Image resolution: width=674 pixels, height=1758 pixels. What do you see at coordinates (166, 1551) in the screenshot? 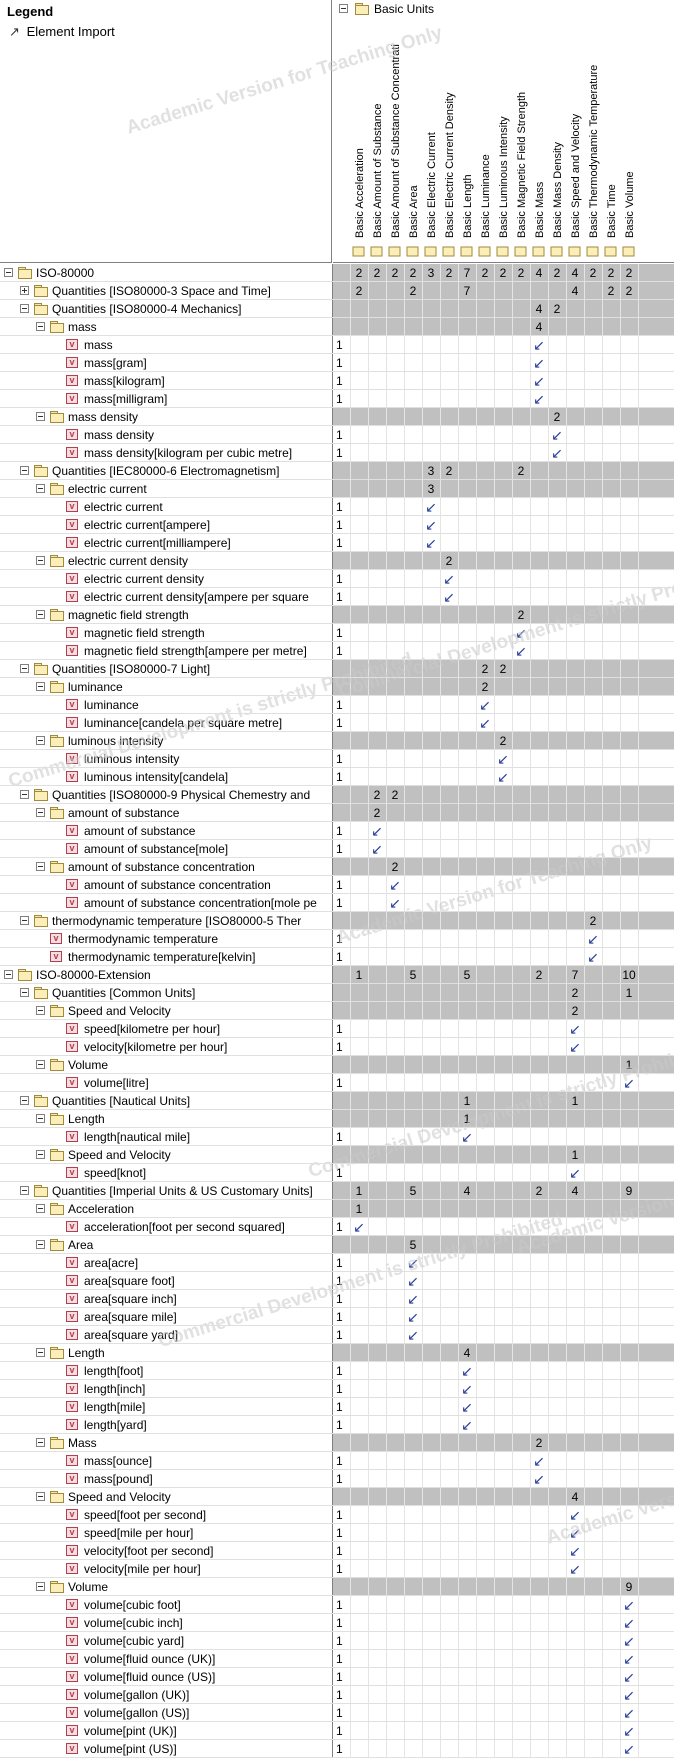
I see `tree-row: v velocity[foot per second]` at bounding box center [166, 1551].